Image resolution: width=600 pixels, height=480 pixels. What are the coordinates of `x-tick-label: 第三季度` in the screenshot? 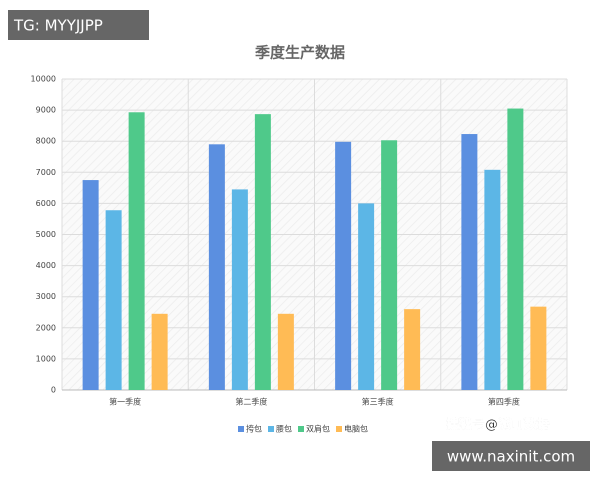 It's located at (378, 402).